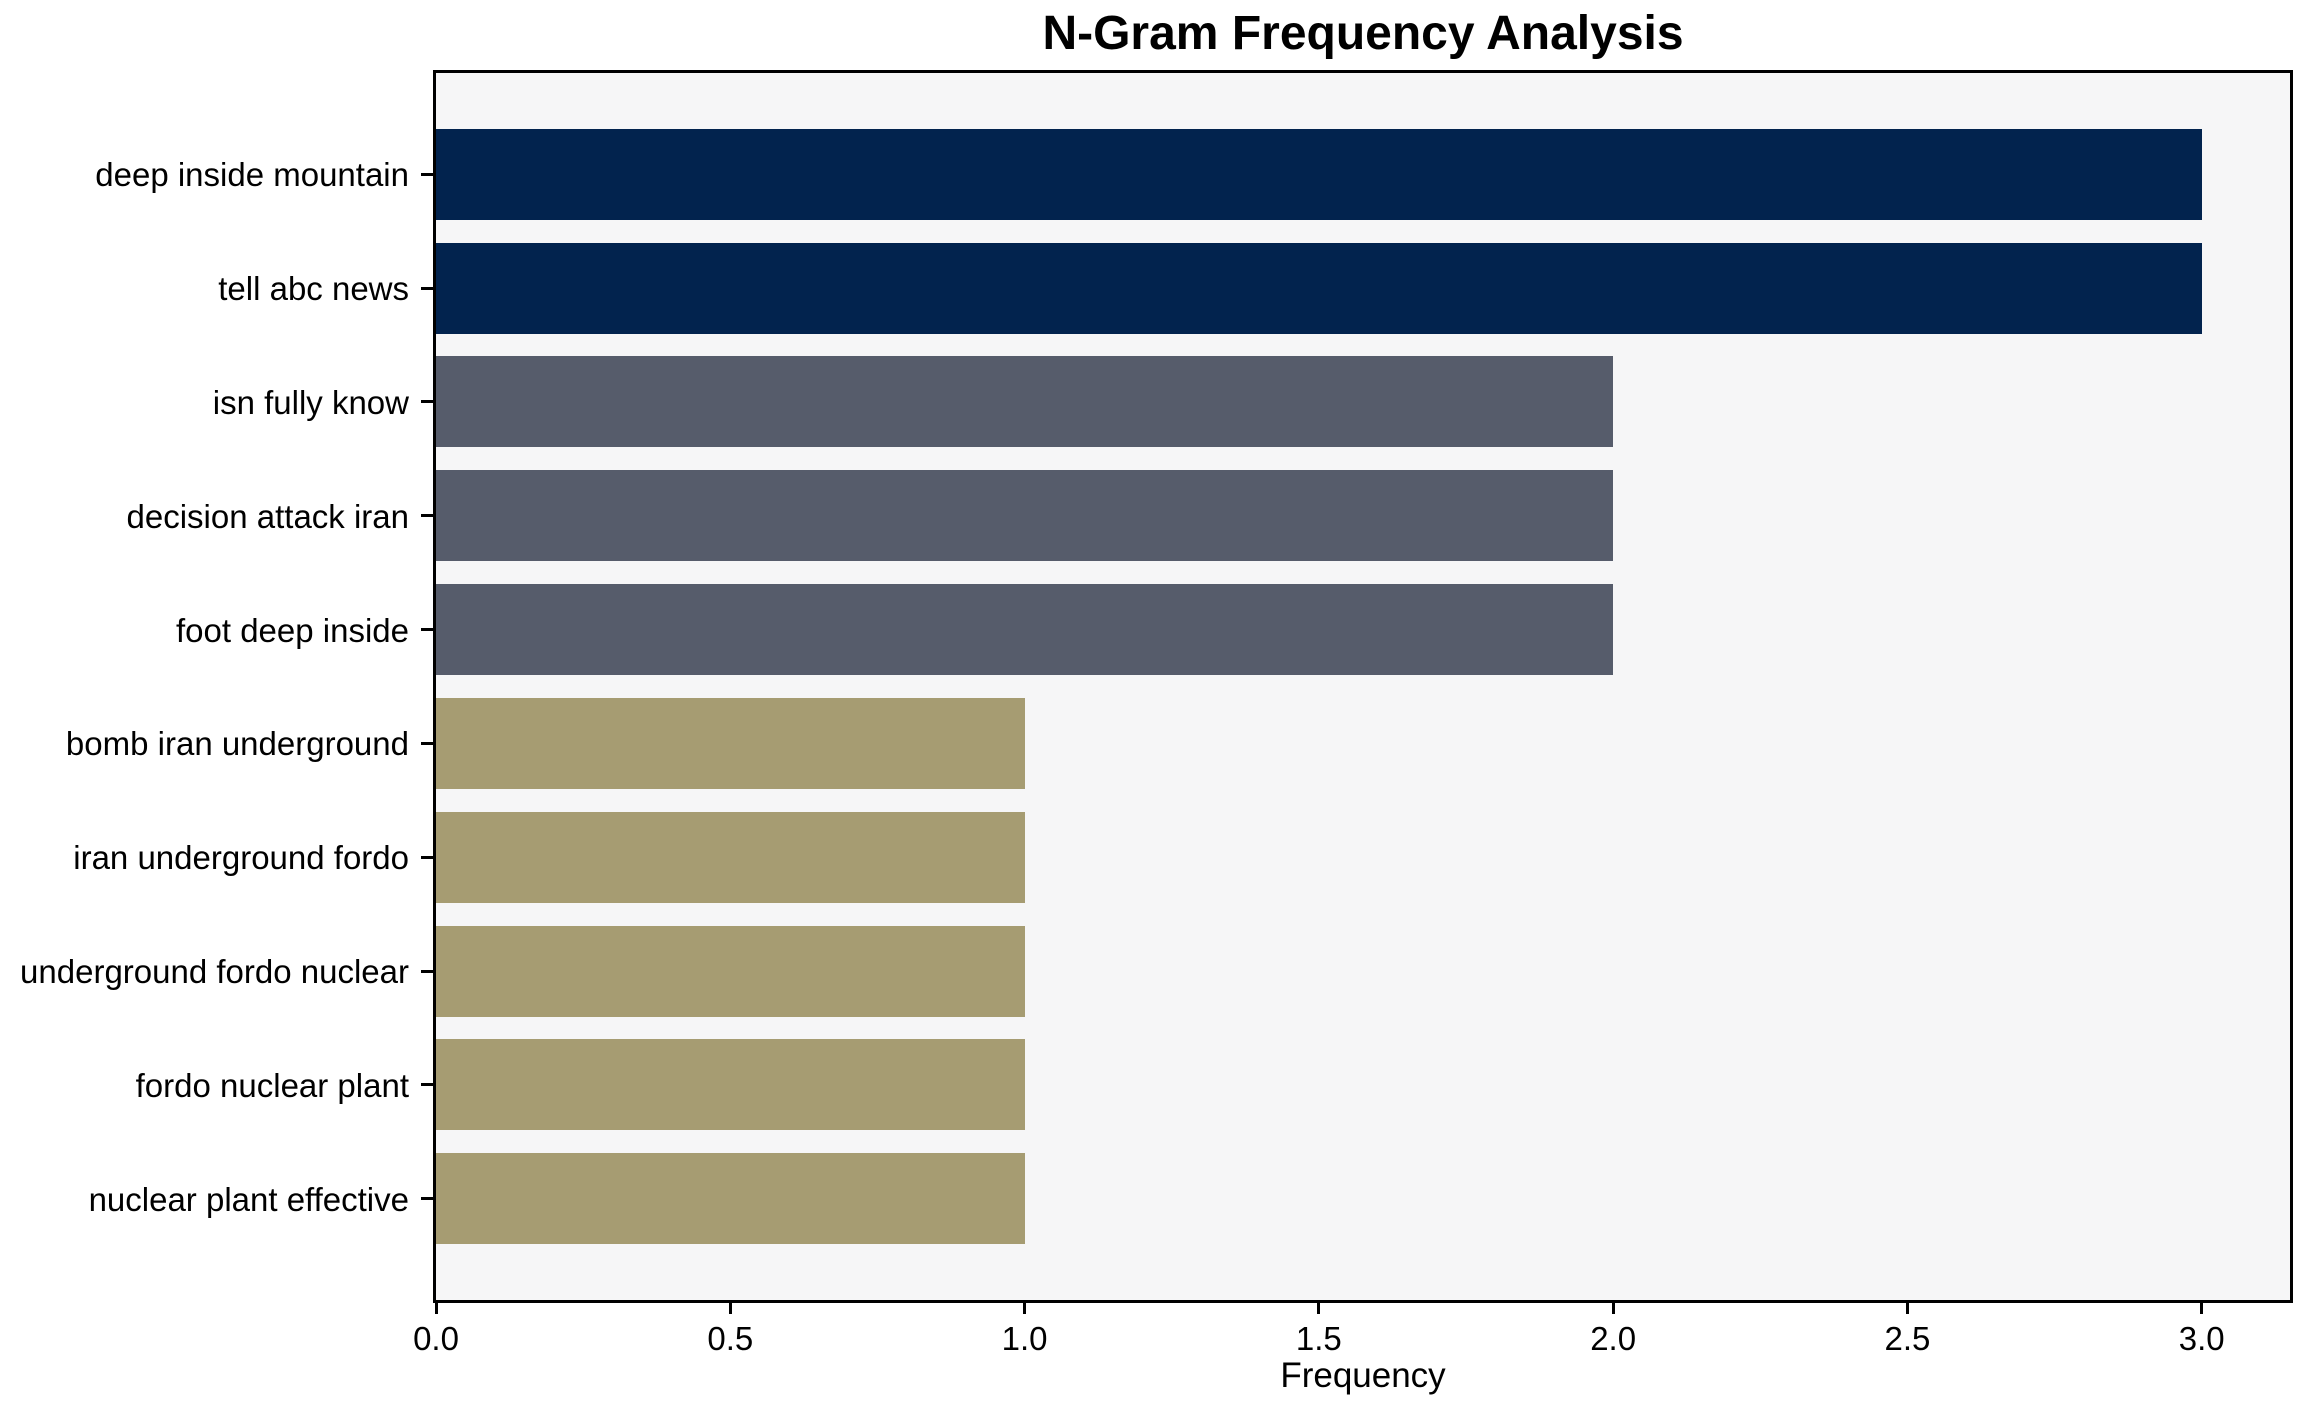 The image size is (2312, 1414). I want to click on x-tick-label: 3.0, so click(2201, 1338).